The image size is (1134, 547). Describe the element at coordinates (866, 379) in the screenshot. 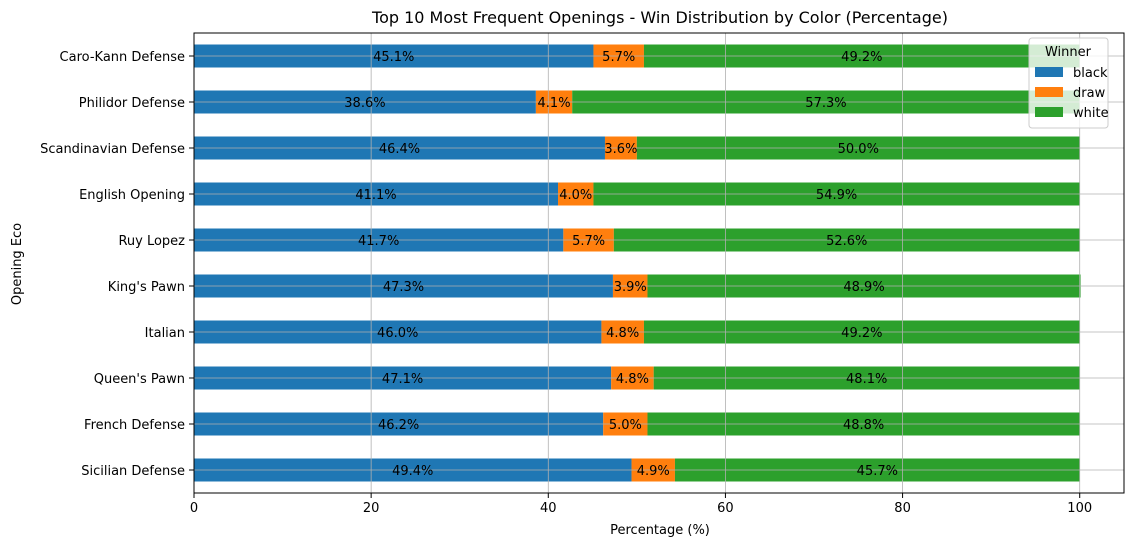

I see `data-label-white: 48.1%` at that location.